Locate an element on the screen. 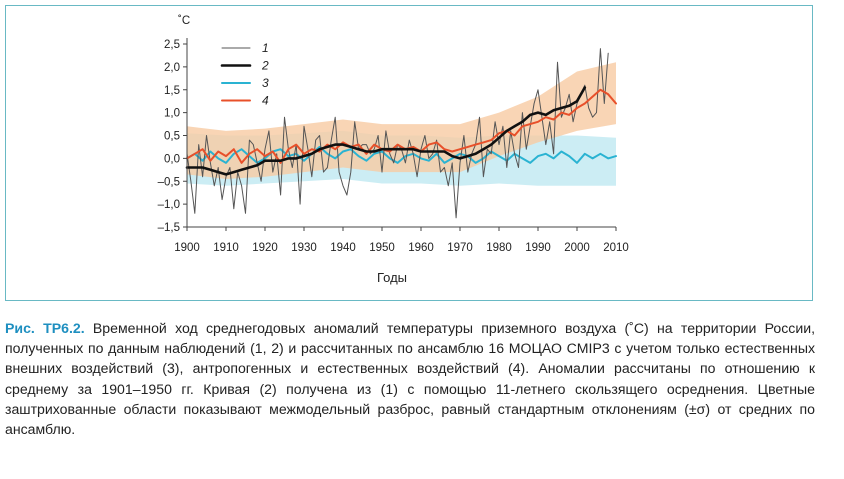  x-tick-label: 1980 is located at coordinates (499, 248).